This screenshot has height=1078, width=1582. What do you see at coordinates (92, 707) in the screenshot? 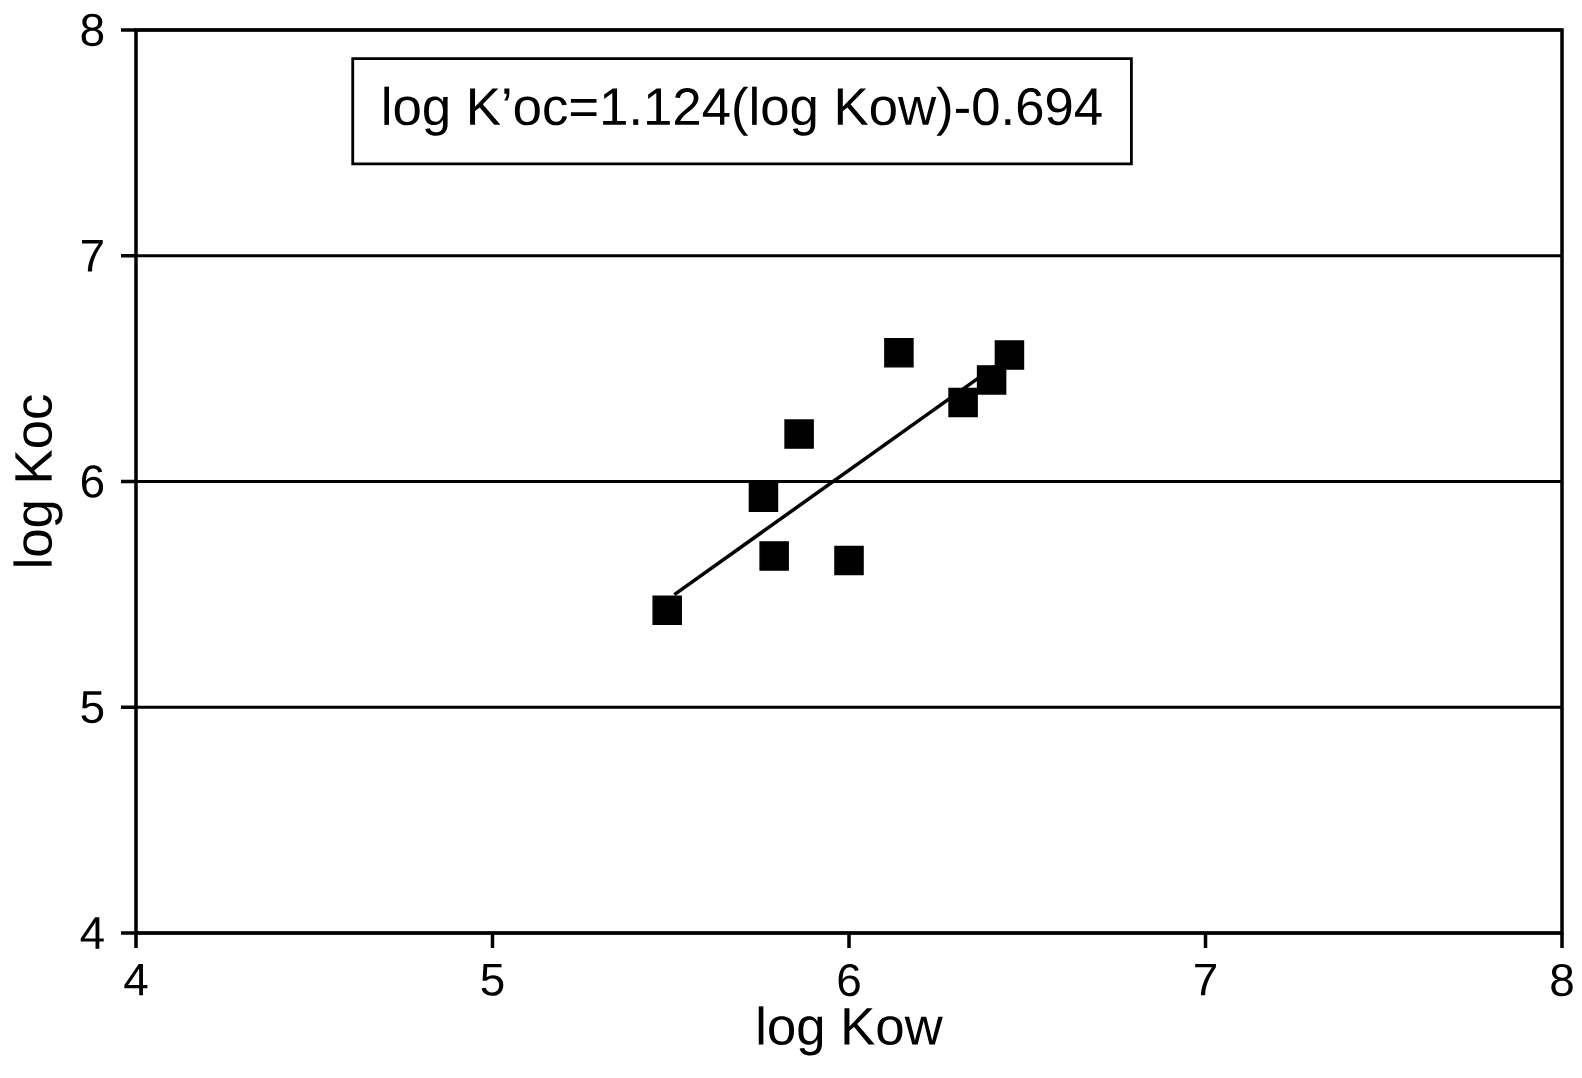
I see `y-tick-label: 5` at bounding box center [92, 707].